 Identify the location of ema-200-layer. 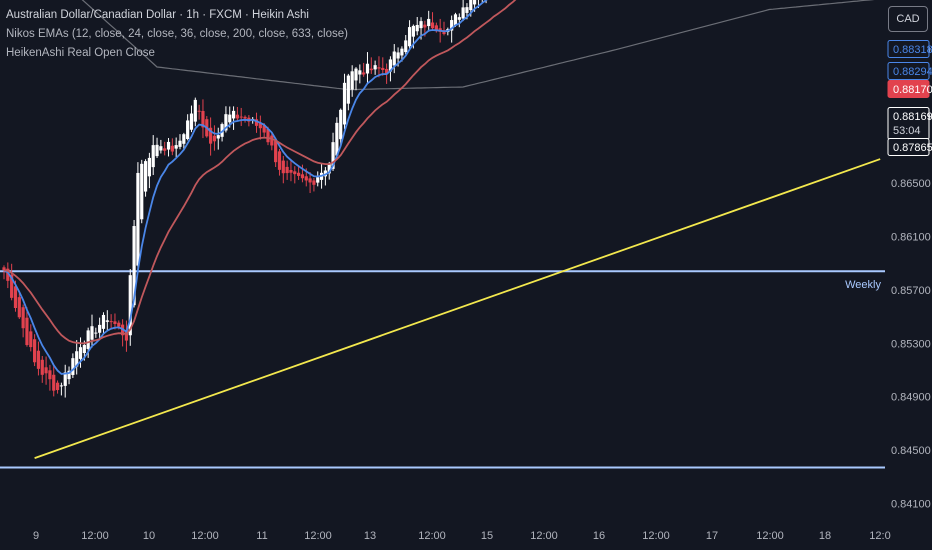
(478, 45).